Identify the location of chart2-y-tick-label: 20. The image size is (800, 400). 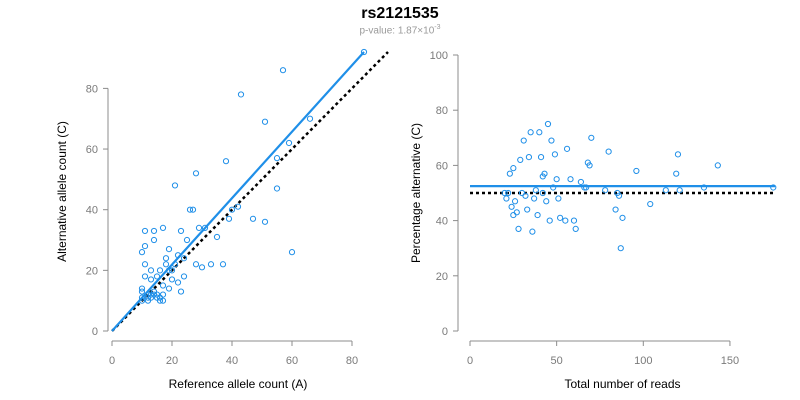
(442, 277).